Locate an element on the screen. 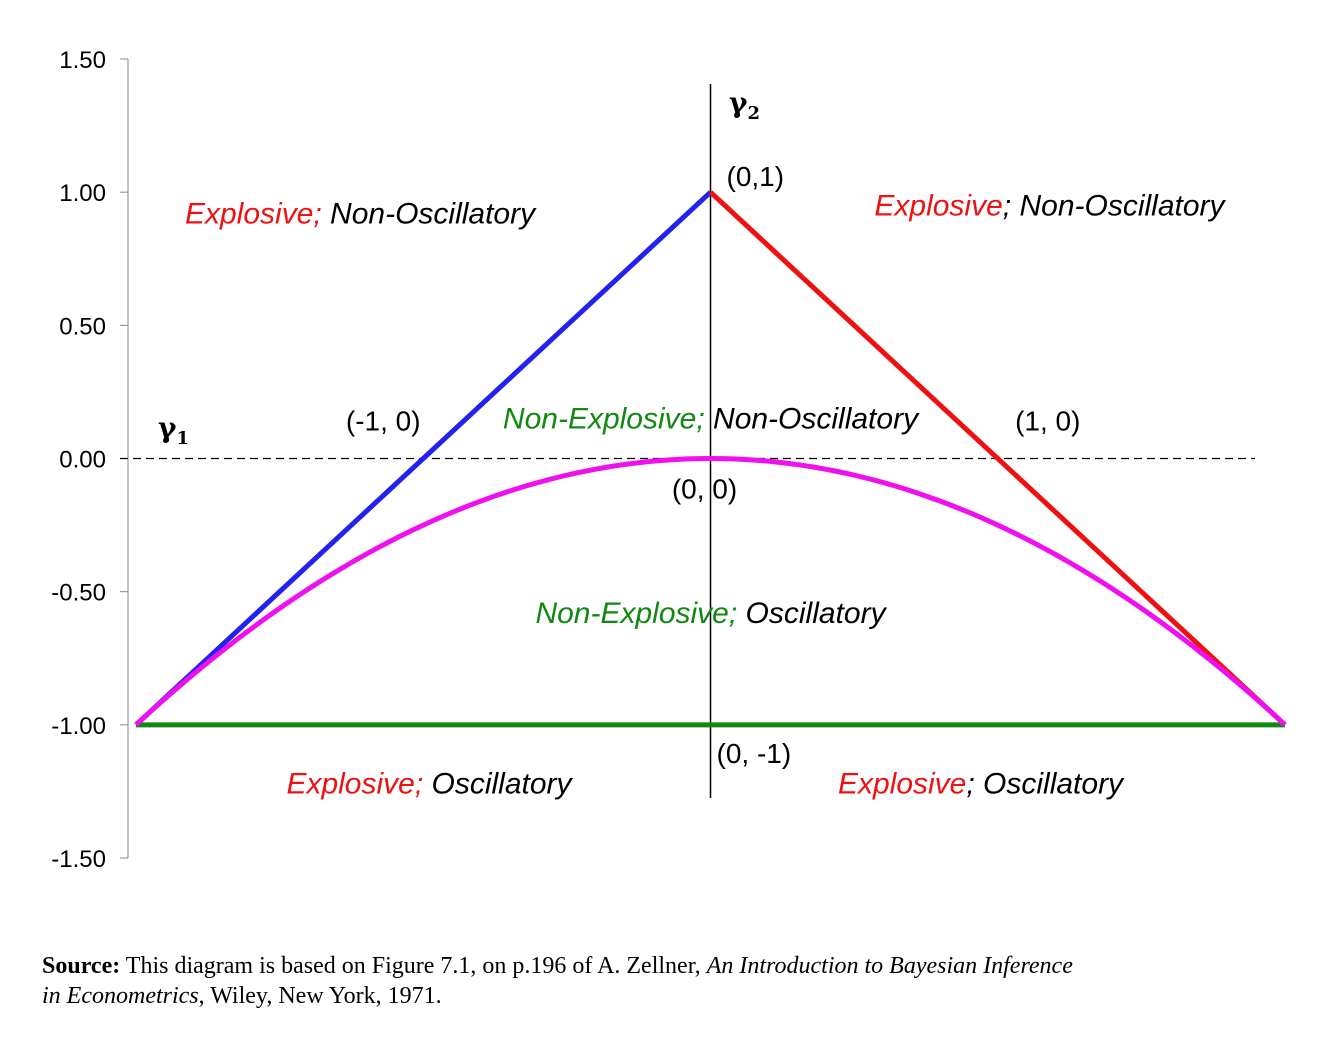 This screenshot has width=1326, height=1042. y-tick-label: 1.00 is located at coordinates (82, 193).